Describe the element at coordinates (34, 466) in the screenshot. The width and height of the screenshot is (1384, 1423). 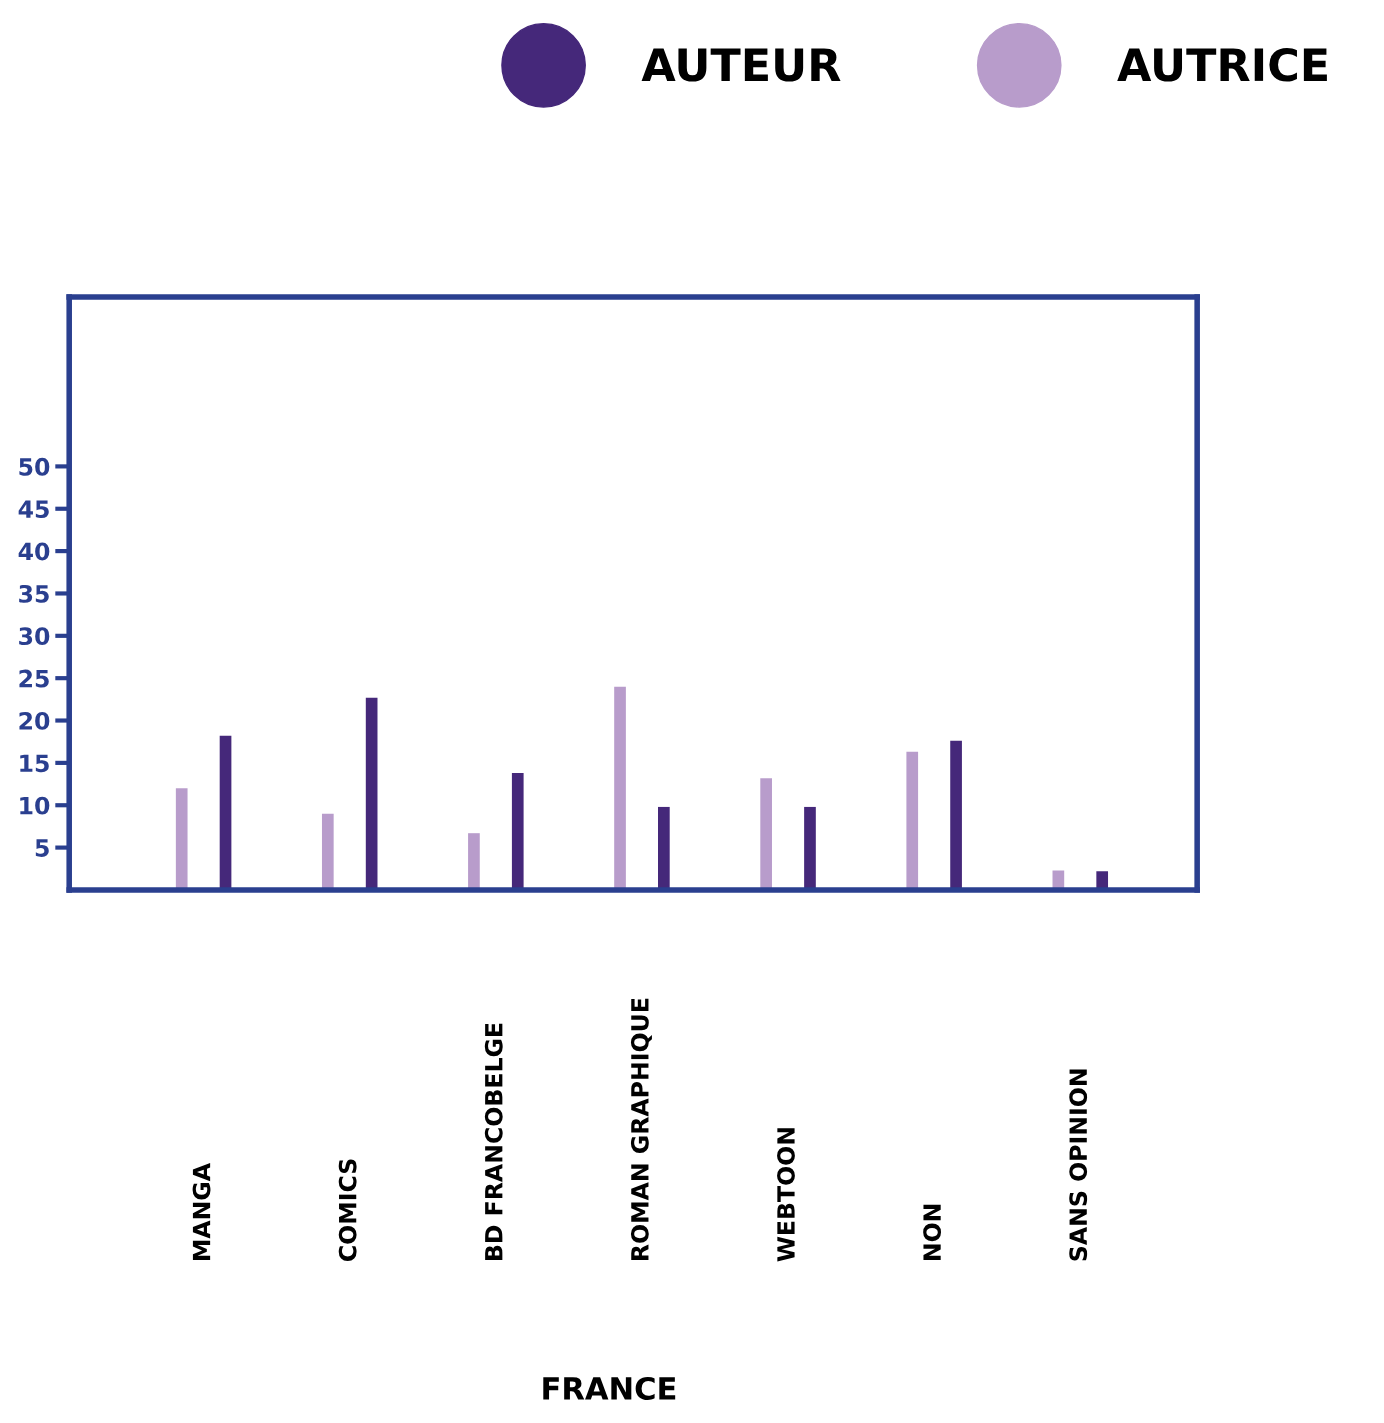
I see `y-tick-label: 50` at that location.